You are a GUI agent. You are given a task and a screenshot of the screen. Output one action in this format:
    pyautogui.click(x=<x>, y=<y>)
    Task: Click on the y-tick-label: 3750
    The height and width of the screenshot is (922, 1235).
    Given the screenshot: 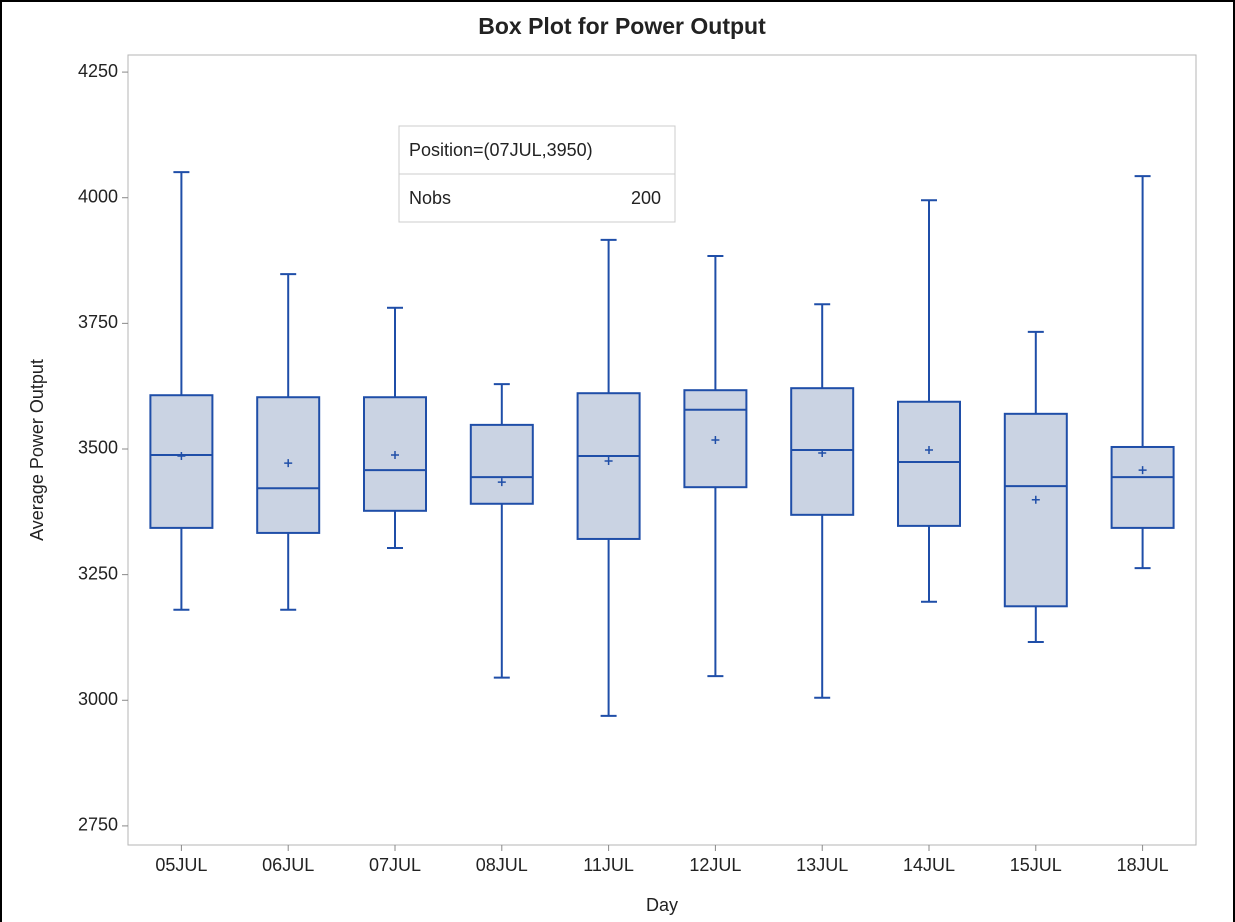 What is the action you would take?
    pyautogui.click(x=98, y=322)
    